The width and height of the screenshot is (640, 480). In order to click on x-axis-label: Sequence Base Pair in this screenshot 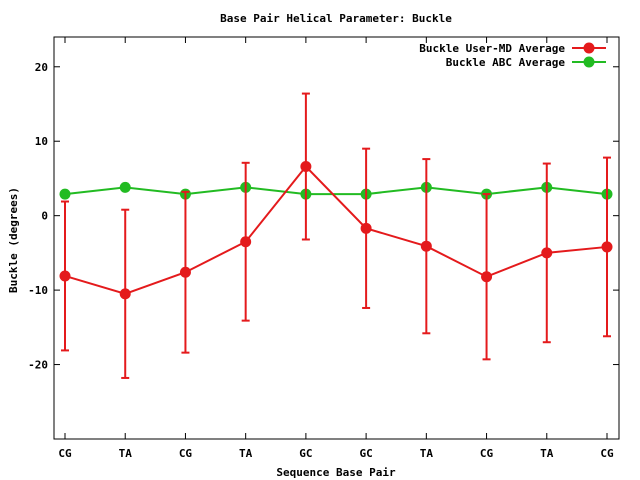, I will do `click(336, 472)`.